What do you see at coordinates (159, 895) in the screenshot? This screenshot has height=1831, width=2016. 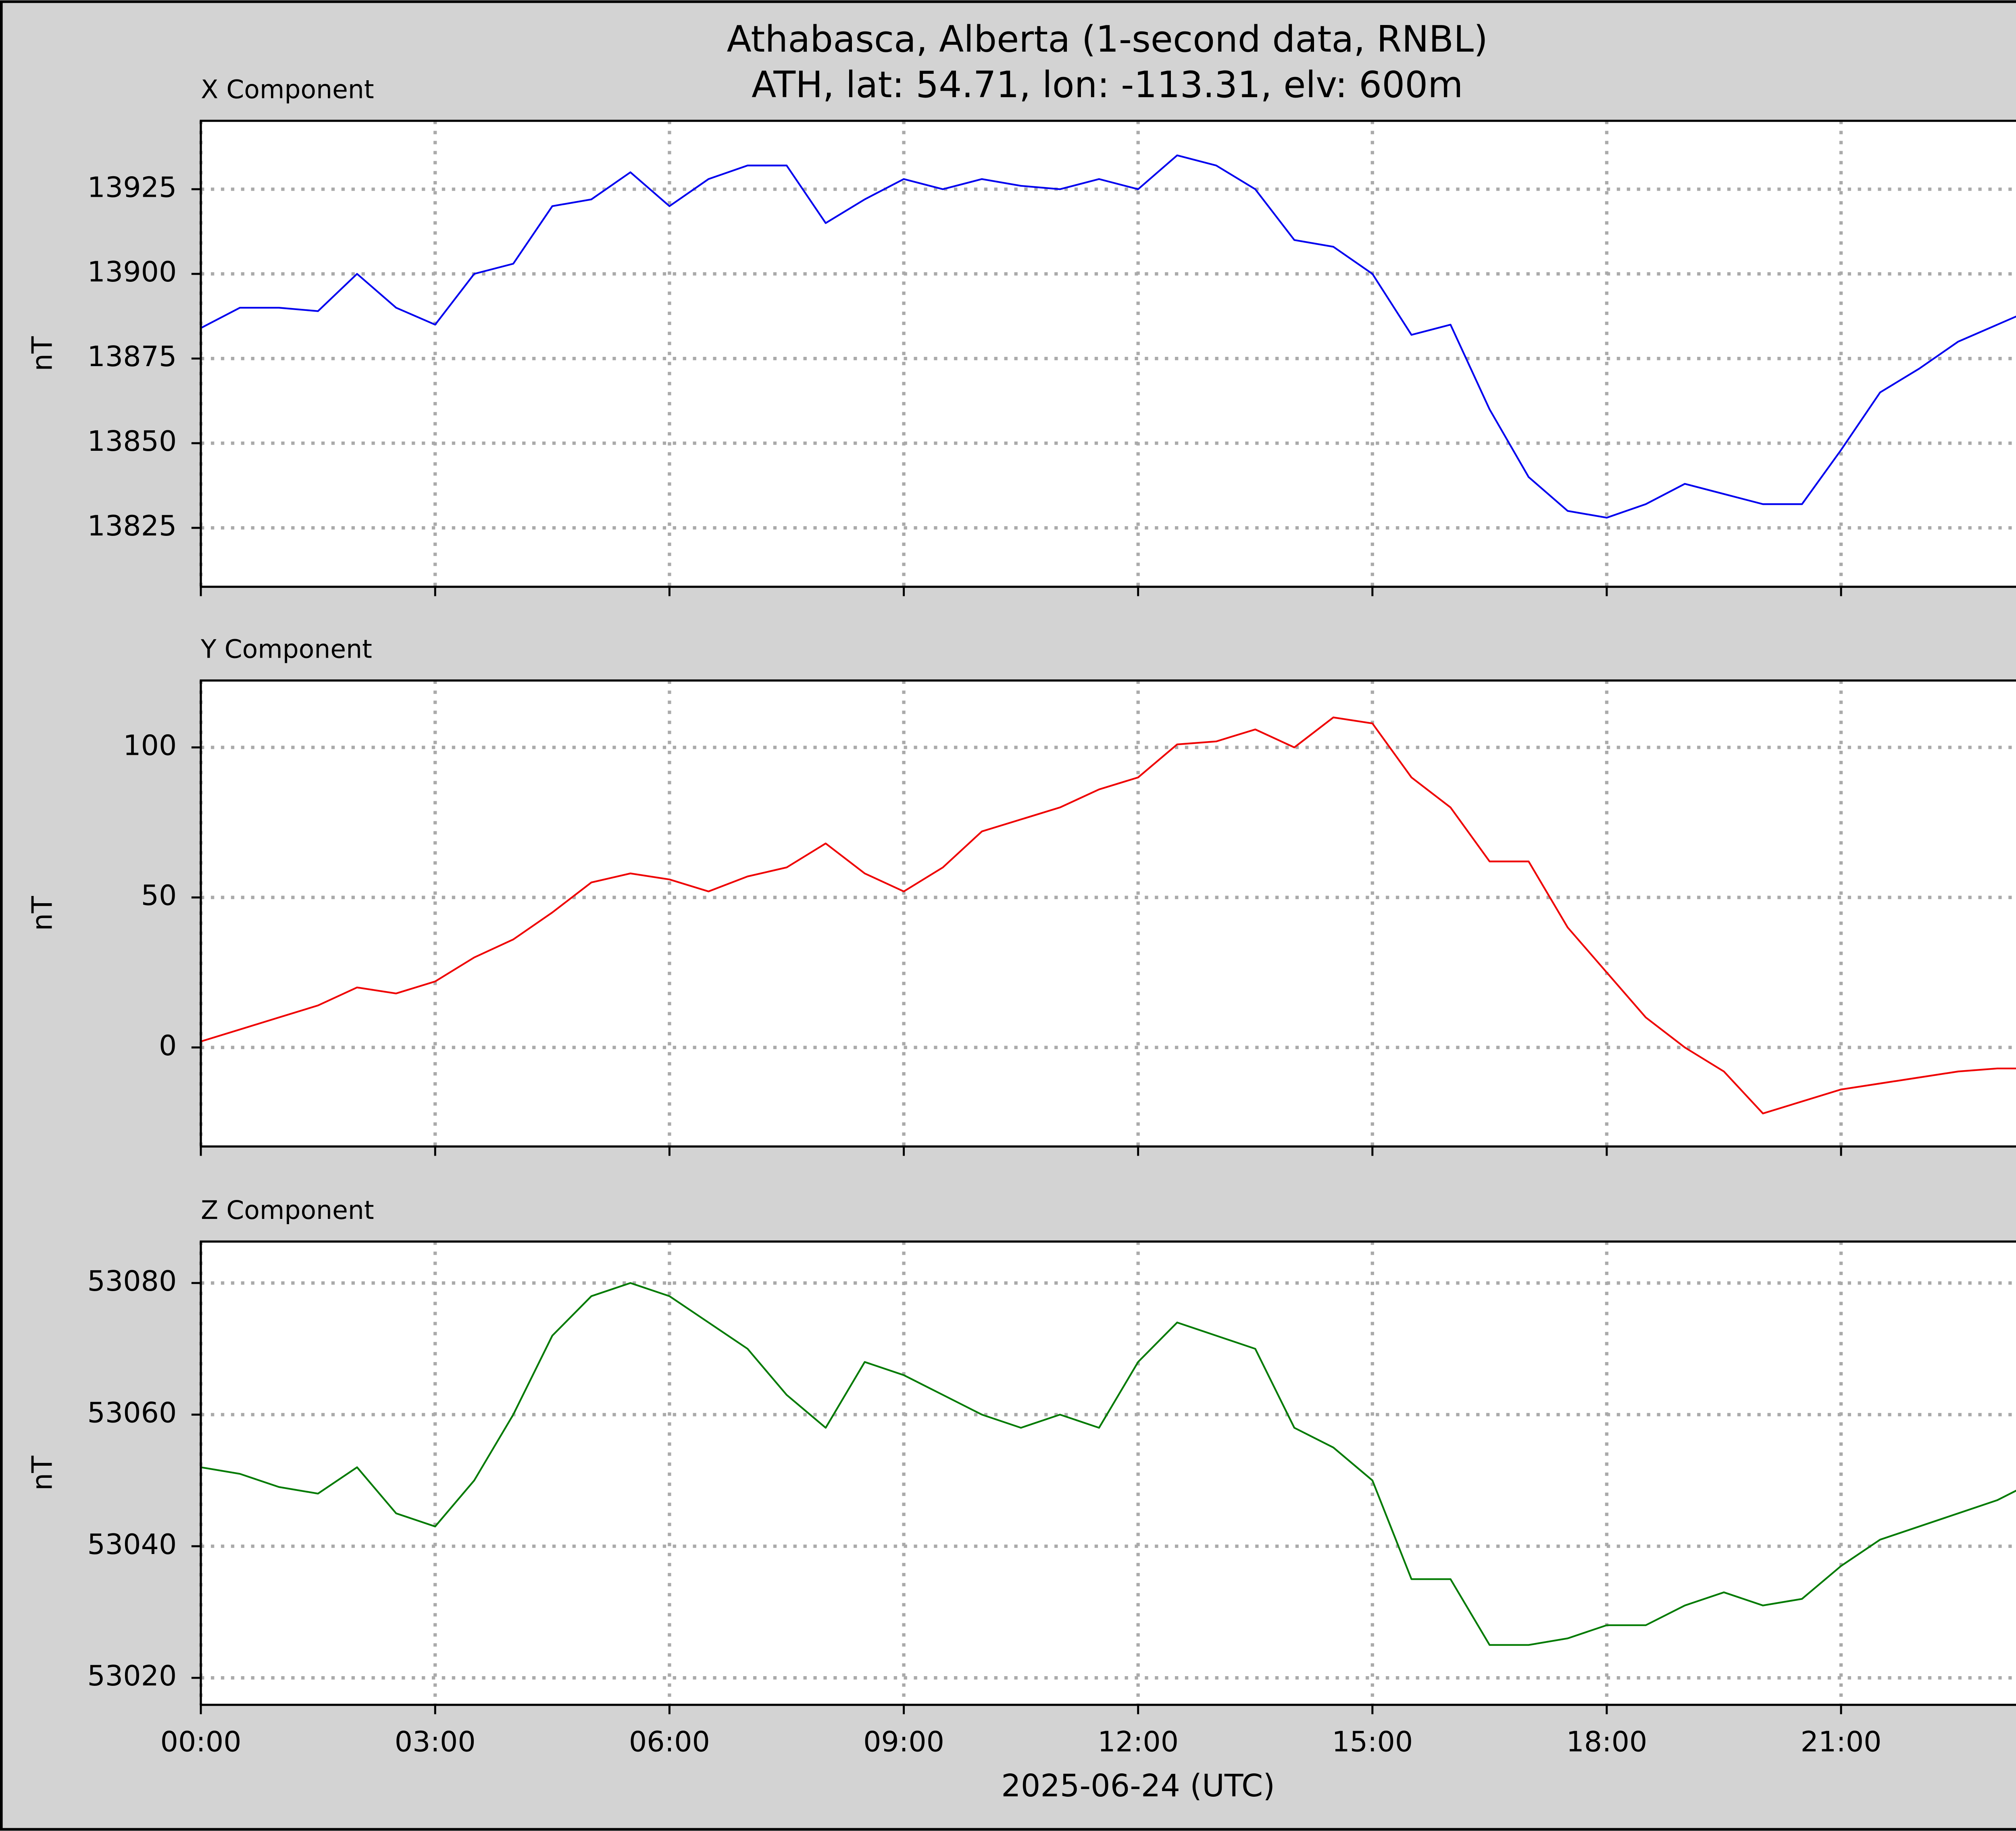 I see `y-tick-label: 50` at bounding box center [159, 895].